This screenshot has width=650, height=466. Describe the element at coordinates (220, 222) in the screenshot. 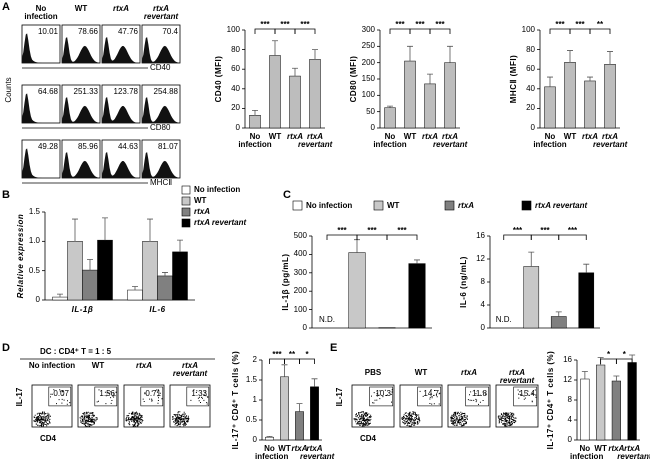

I see `legend-label: rtxA revertant` at that location.